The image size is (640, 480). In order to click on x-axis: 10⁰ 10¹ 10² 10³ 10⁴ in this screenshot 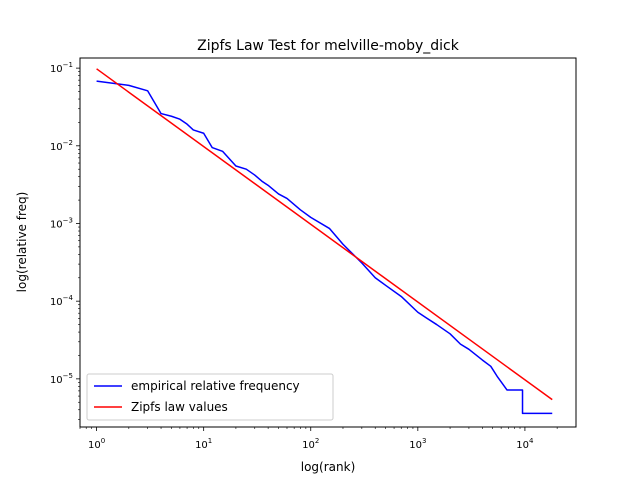, I will do `click(318, 439)`.